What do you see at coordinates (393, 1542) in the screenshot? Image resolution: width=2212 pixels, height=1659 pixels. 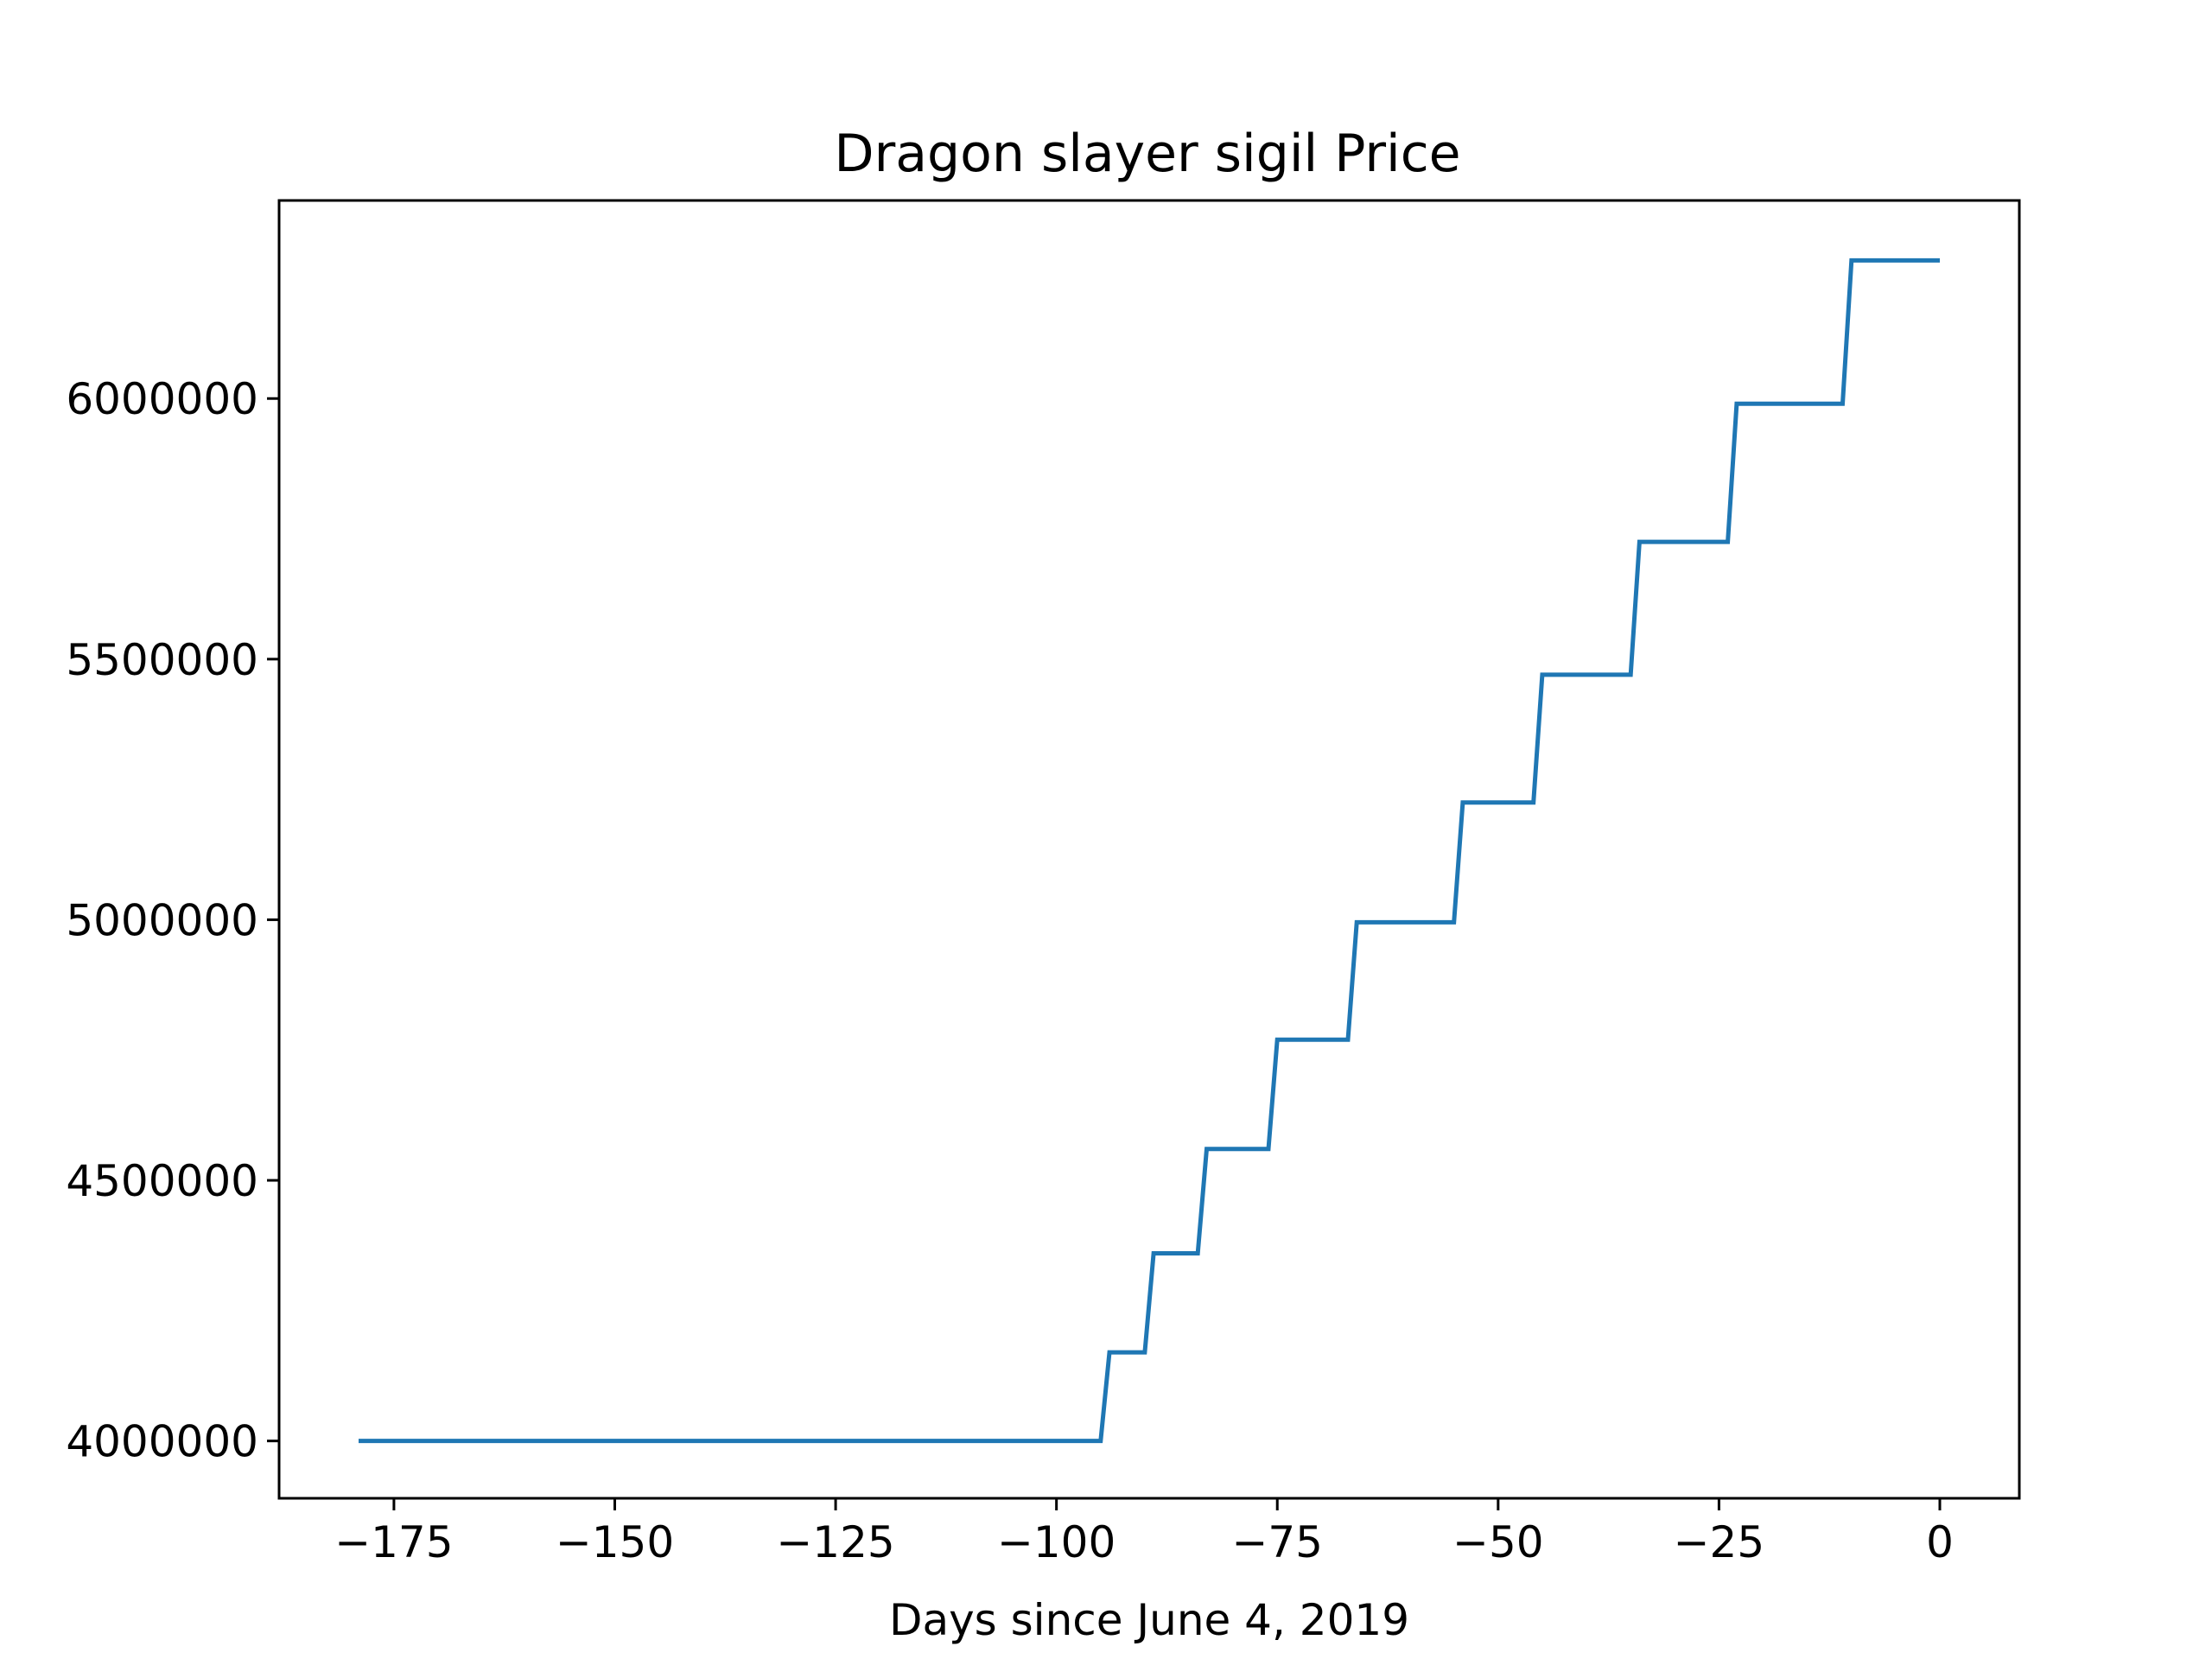 I see `x-tick-label: −175` at bounding box center [393, 1542].